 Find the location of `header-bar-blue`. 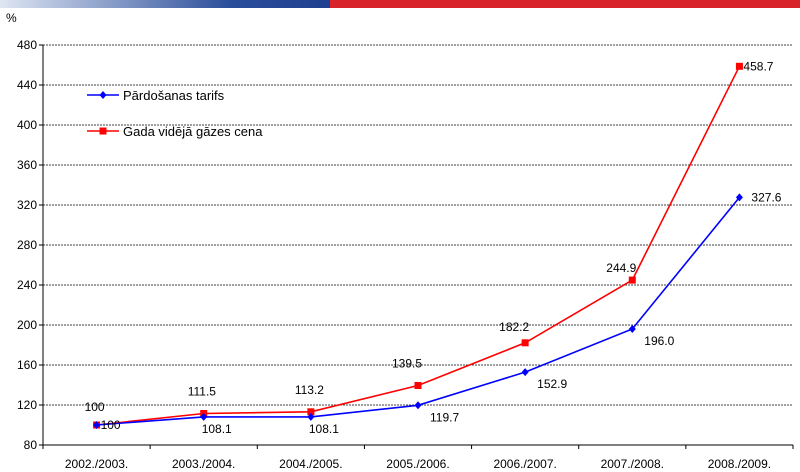

header-bar-blue is located at coordinates (165, 4).